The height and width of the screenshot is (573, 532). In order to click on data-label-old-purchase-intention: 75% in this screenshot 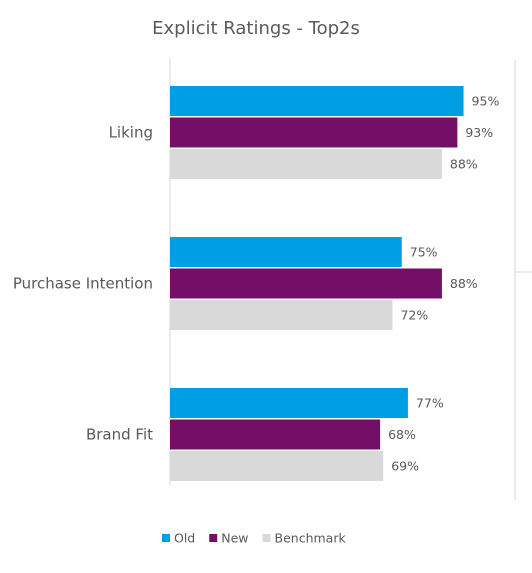, I will do `click(424, 252)`.